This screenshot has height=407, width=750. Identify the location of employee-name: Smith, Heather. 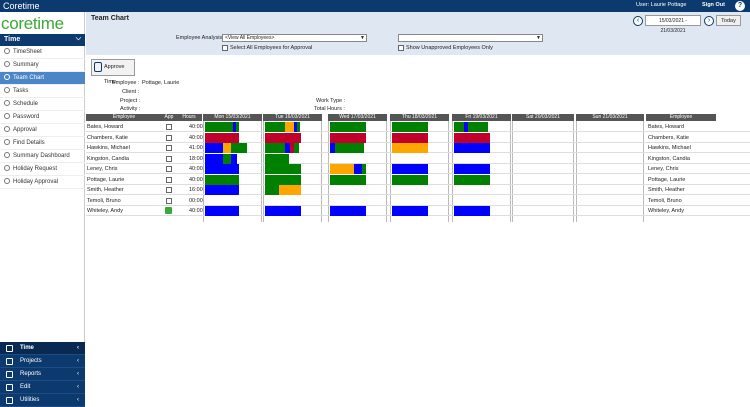
(105, 190).